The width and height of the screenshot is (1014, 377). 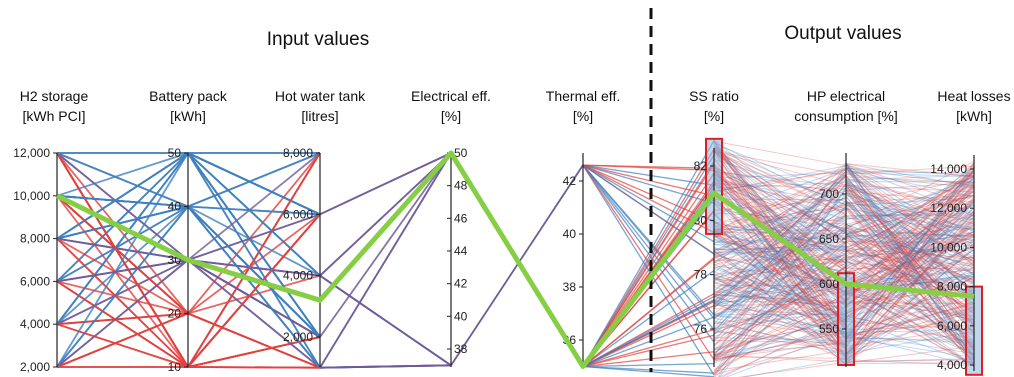 I want to click on tick-label: 6,000, so click(x=35, y=281).